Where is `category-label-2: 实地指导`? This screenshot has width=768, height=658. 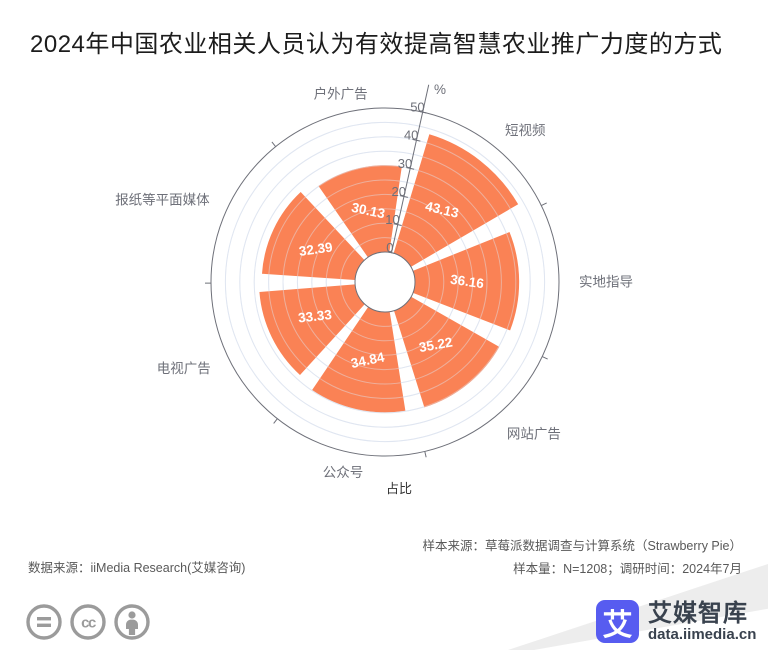
category-label-2: 实地指导 is located at coordinates (606, 281).